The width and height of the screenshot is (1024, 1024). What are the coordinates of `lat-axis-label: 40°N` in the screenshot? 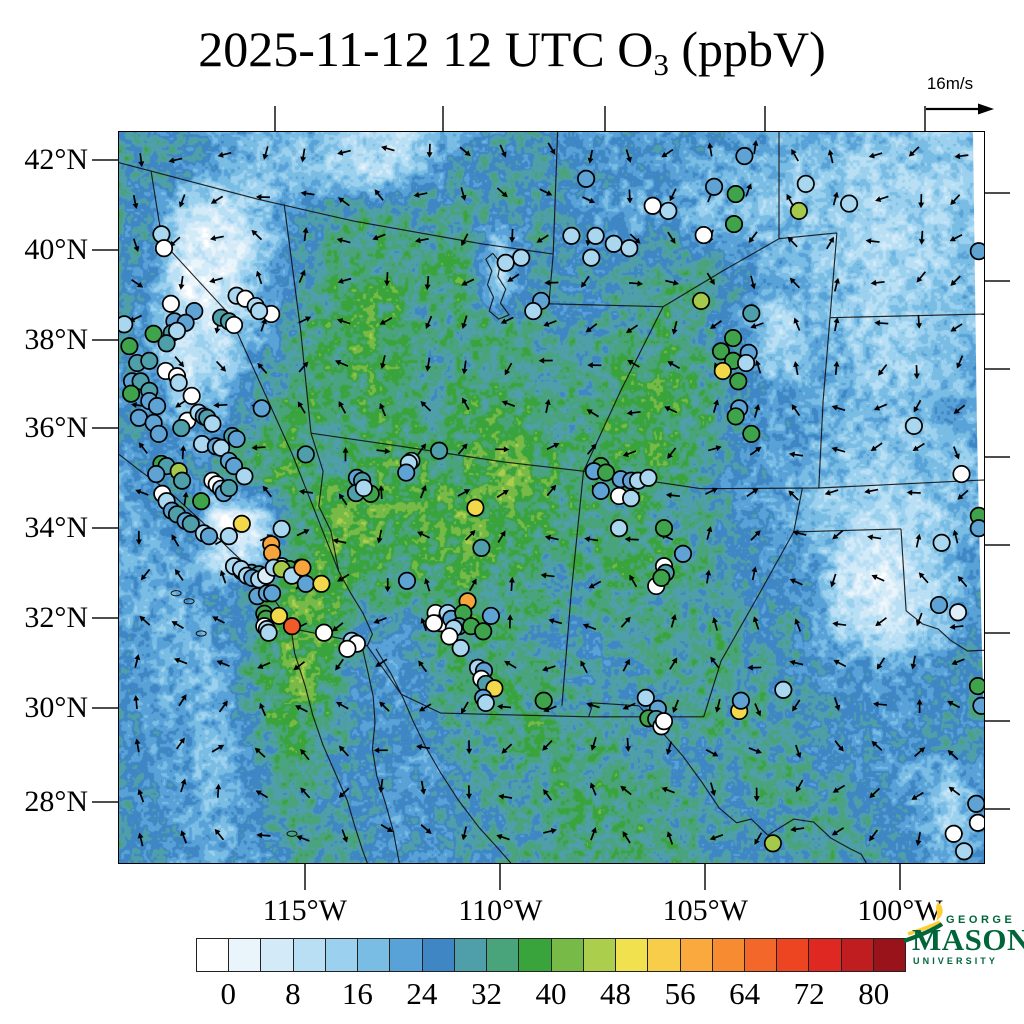 It's located at (56, 250).